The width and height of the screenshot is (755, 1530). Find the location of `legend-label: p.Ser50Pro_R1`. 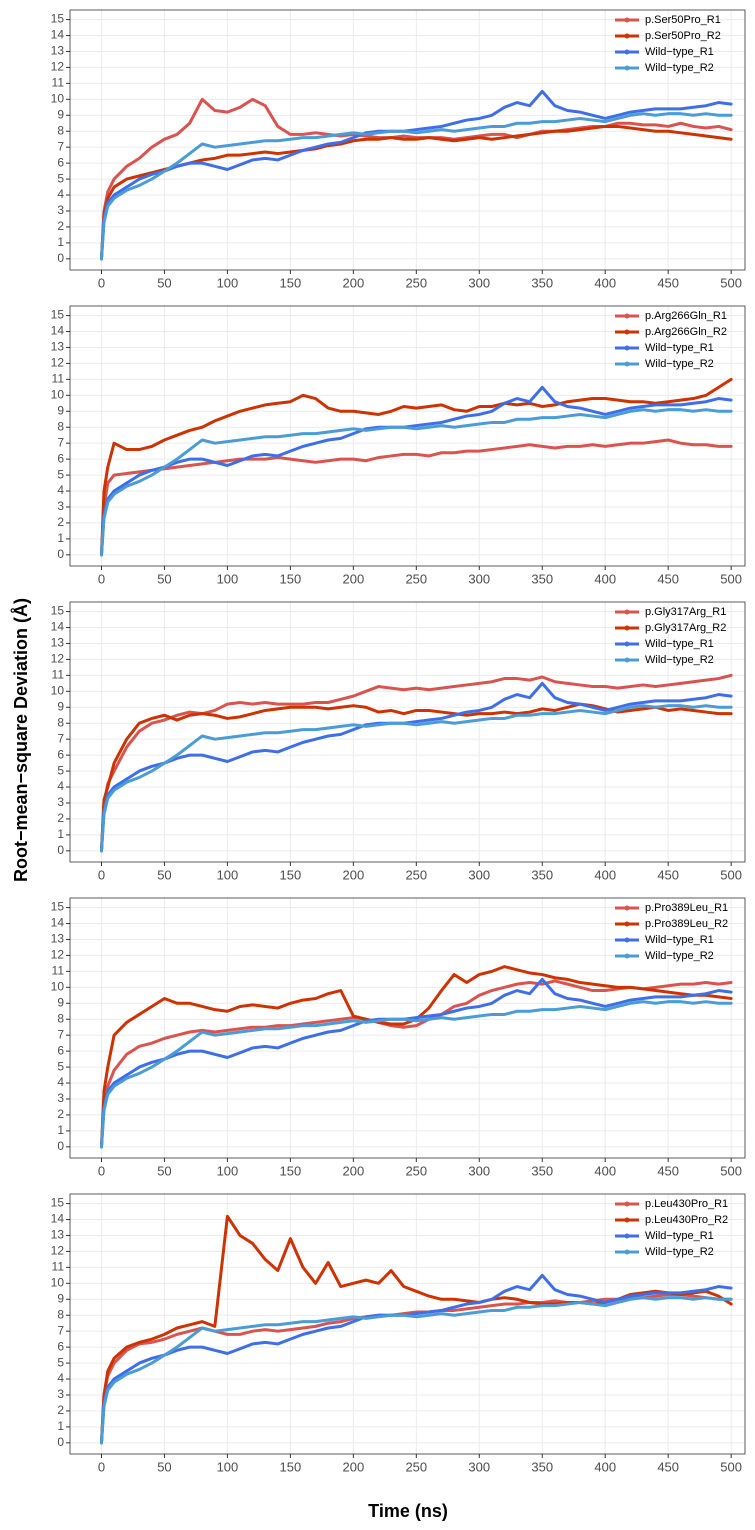

legend-label: p.Ser50Pro_R1 is located at coordinates (683, 20).